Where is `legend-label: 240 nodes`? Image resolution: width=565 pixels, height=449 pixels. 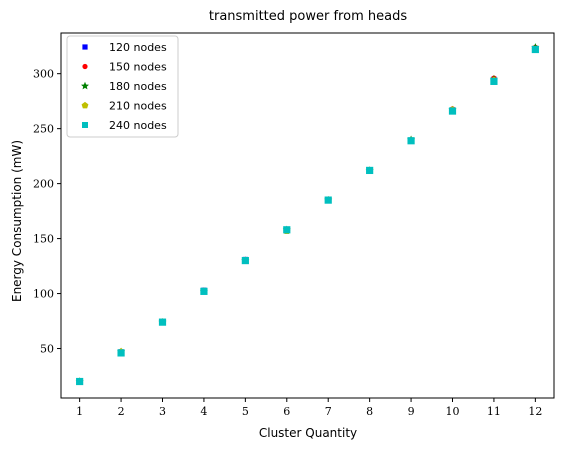 legend-label: 240 nodes is located at coordinates (138, 125).